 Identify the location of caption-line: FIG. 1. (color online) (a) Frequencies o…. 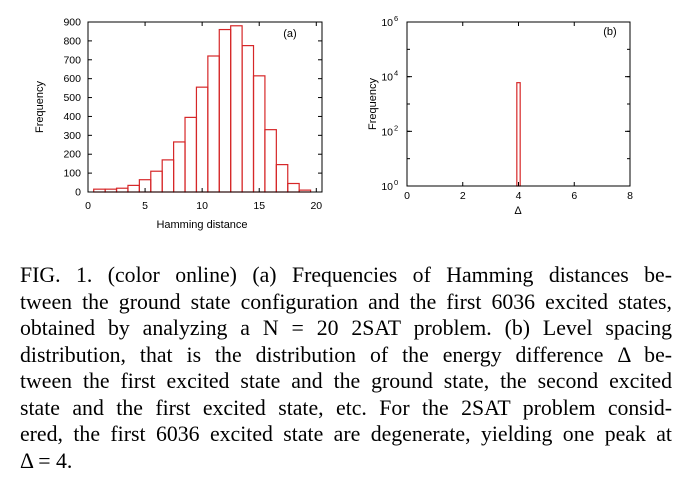
(346, 275).